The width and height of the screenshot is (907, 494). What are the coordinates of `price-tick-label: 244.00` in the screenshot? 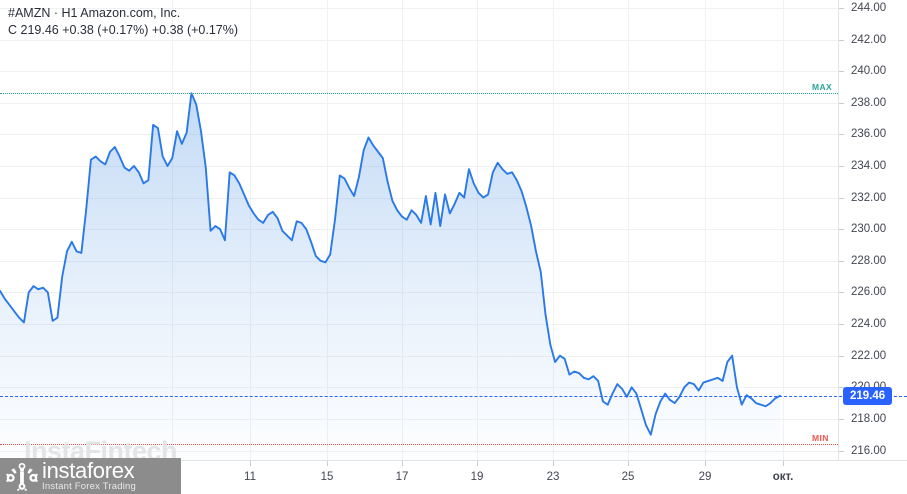 It's located at (869, 7).